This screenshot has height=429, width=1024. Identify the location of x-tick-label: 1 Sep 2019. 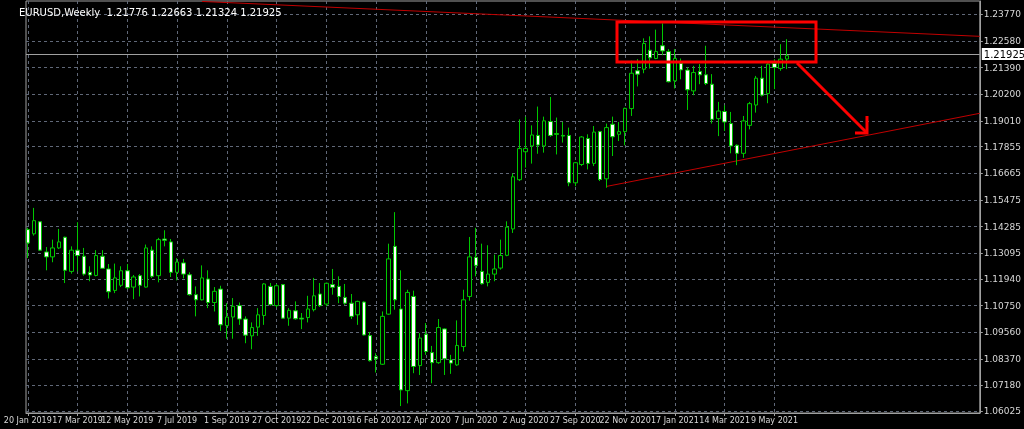
(227, 420).